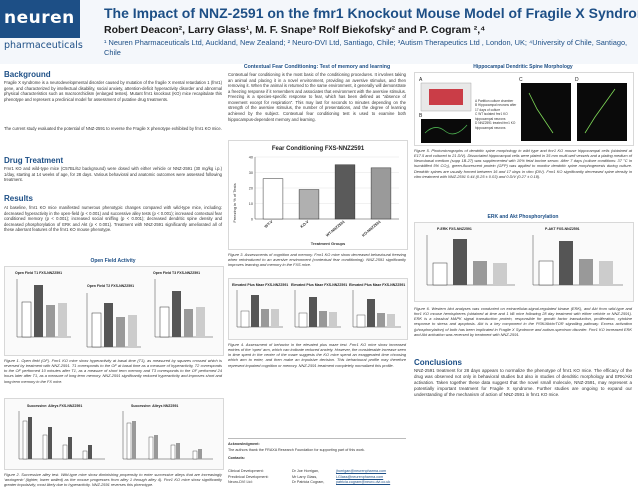  What do you see at coordinates (113, 261) in the screenshot?
I see `open-field-title: Open Field Activity` at bounding box center [113, 261].